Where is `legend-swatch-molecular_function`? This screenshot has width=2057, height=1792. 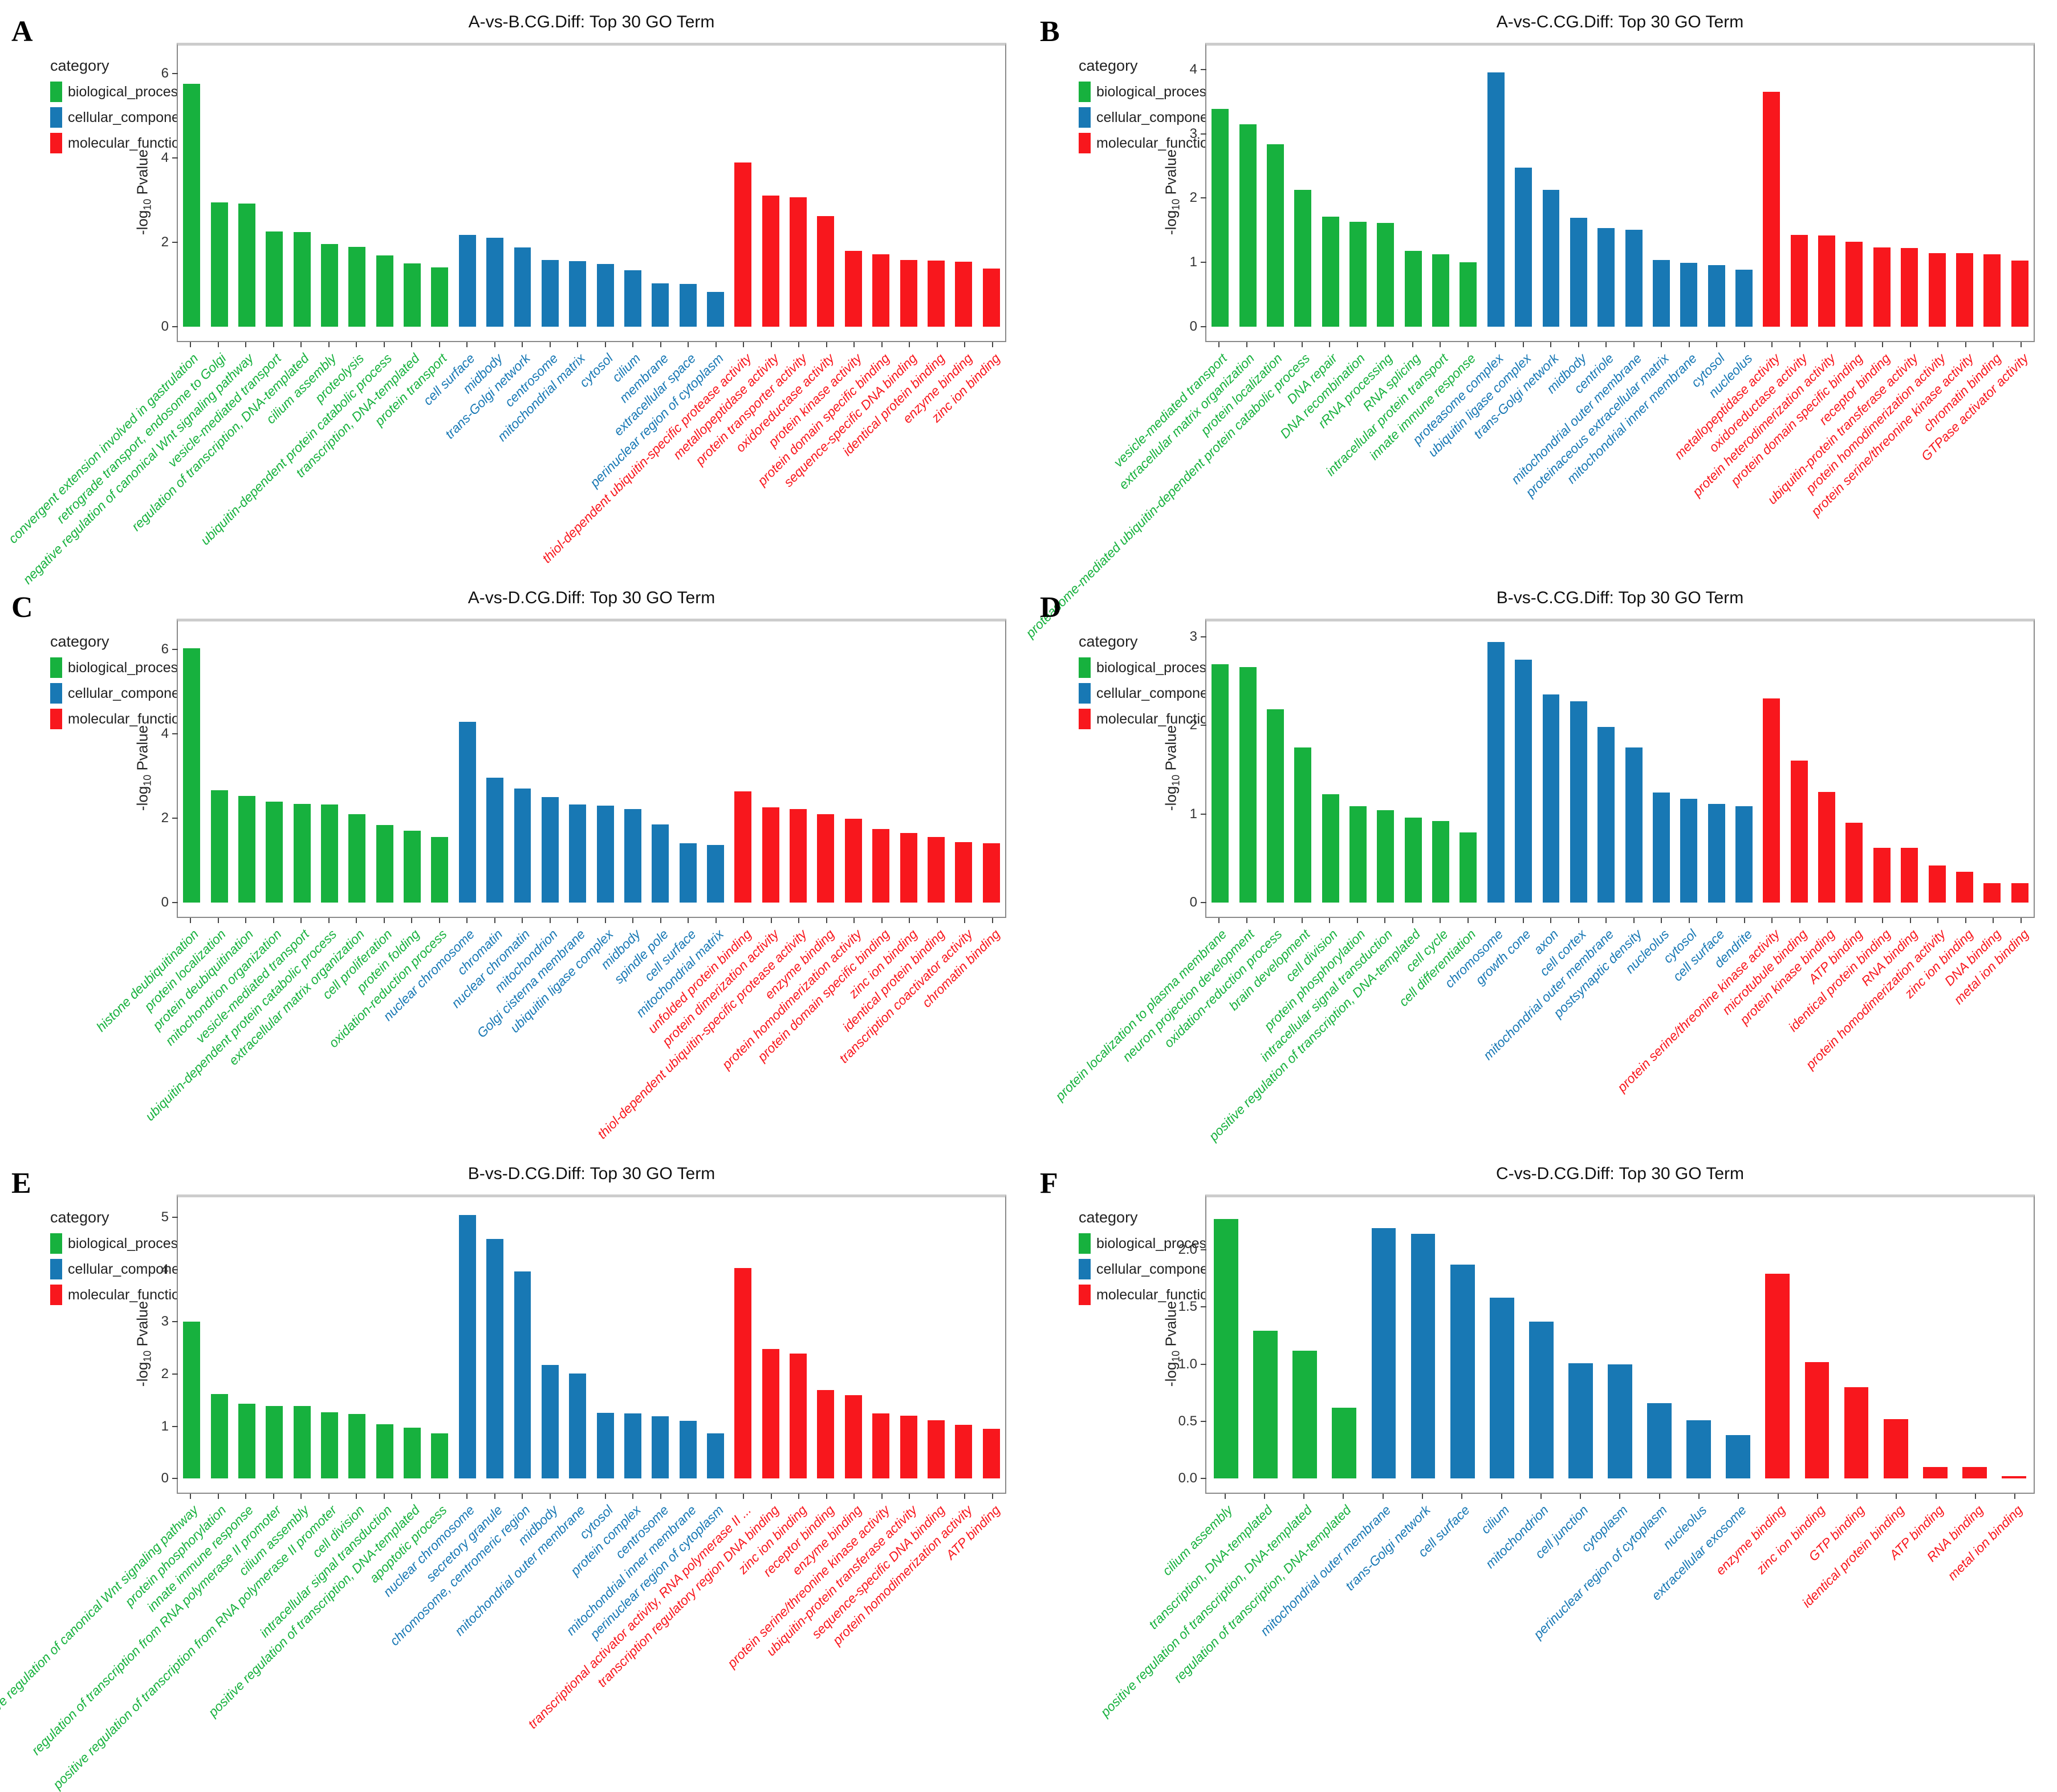 legend-swatch-molecular_function is located at coordinates (56, 1295).